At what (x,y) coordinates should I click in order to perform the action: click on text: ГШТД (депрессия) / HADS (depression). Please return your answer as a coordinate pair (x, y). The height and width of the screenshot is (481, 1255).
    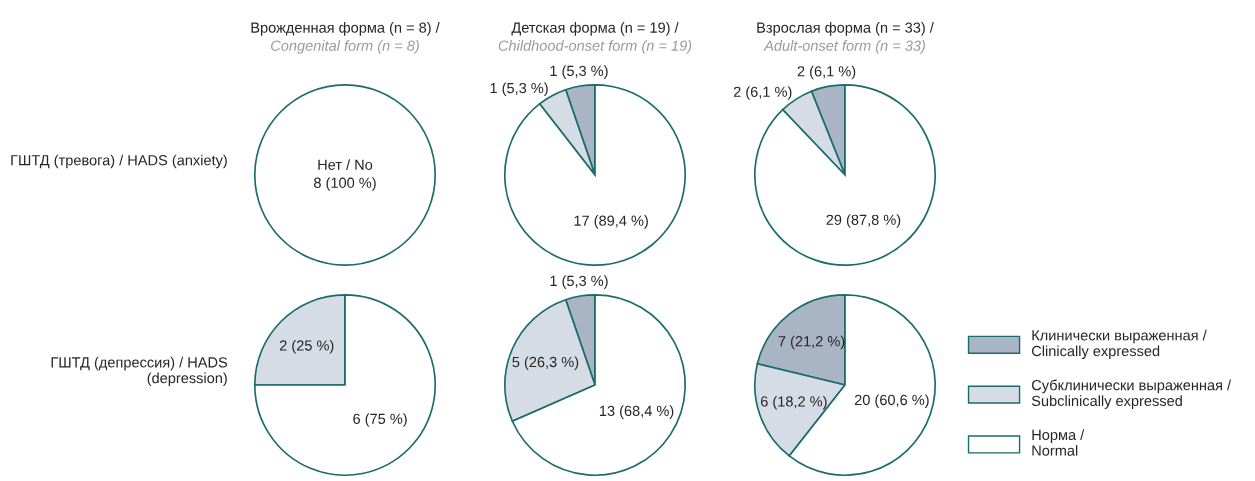
    Looking at the image, I should click on (139, 371).